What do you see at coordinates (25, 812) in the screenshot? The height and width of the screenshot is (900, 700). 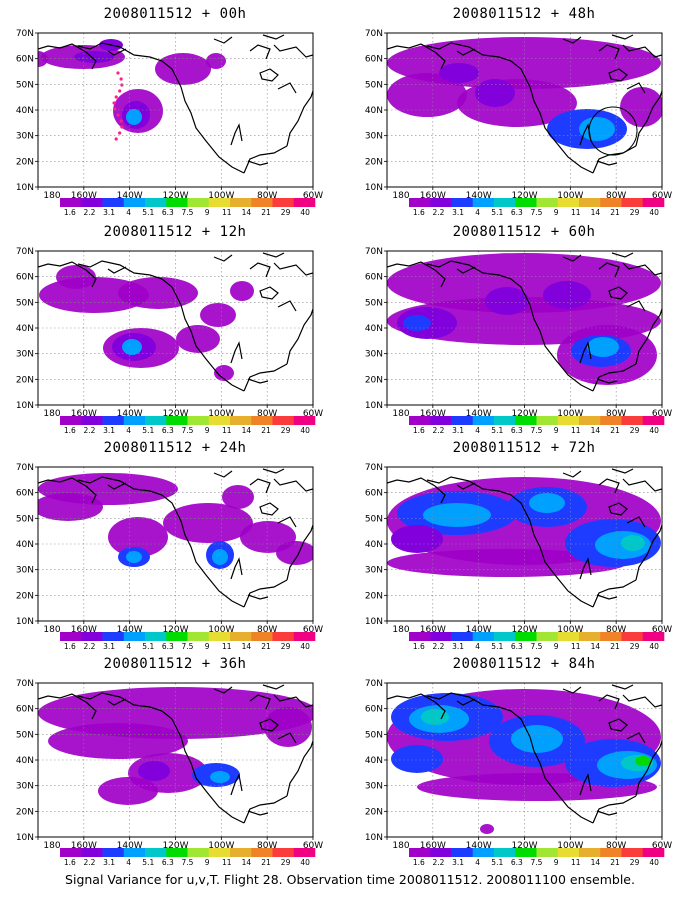 I see `lat-tick-label: 20N` at bounding box center [25, 812].